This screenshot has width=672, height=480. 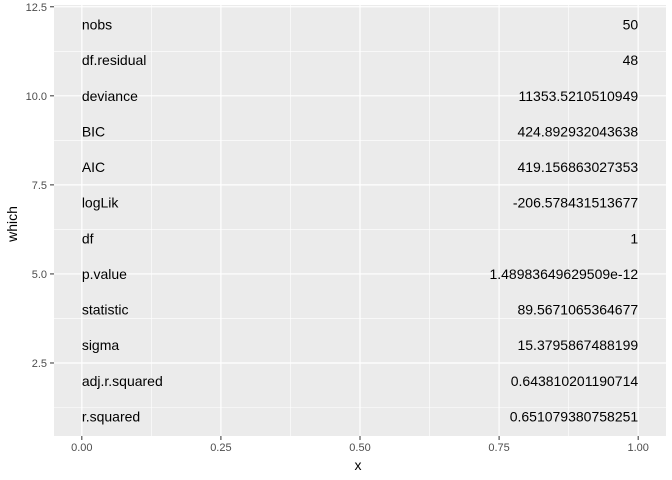 I want to click on row-value-label: 11353.5210510949, so click(x=579, y=96).